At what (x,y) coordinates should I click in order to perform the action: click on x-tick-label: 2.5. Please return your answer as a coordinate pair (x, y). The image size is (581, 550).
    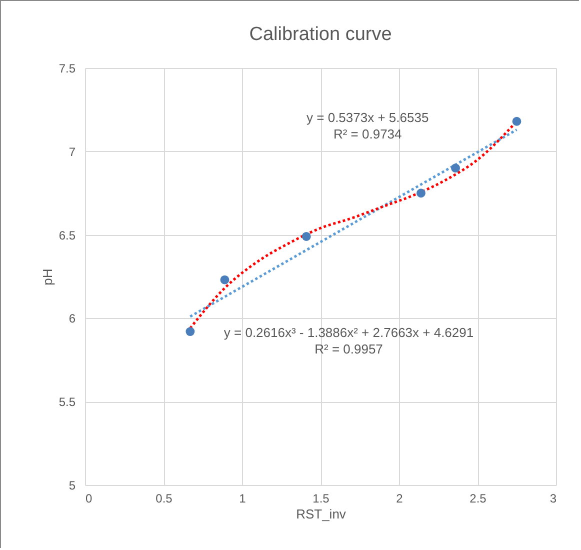
    Looking at the image, I should click on (478, 499).